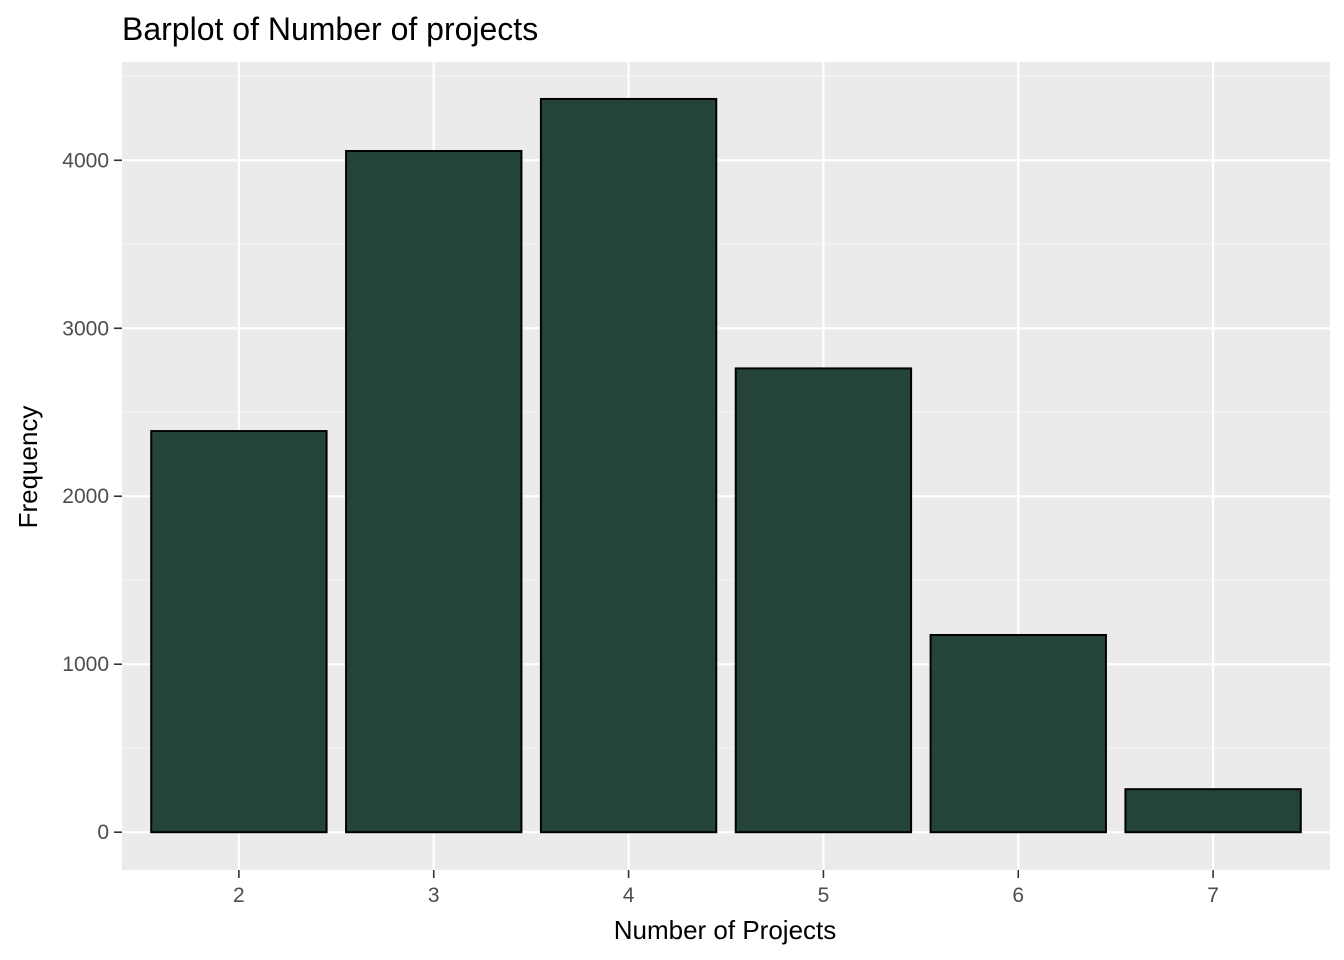  Describe the element at coordinates (239, 895) in the screenshot. I see `x-tick-label: 2` at that location.